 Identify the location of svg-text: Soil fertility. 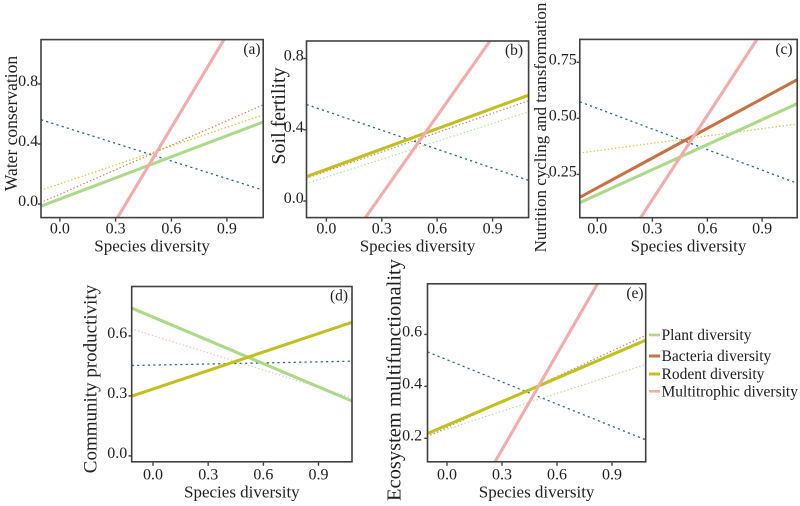
(279, 115).